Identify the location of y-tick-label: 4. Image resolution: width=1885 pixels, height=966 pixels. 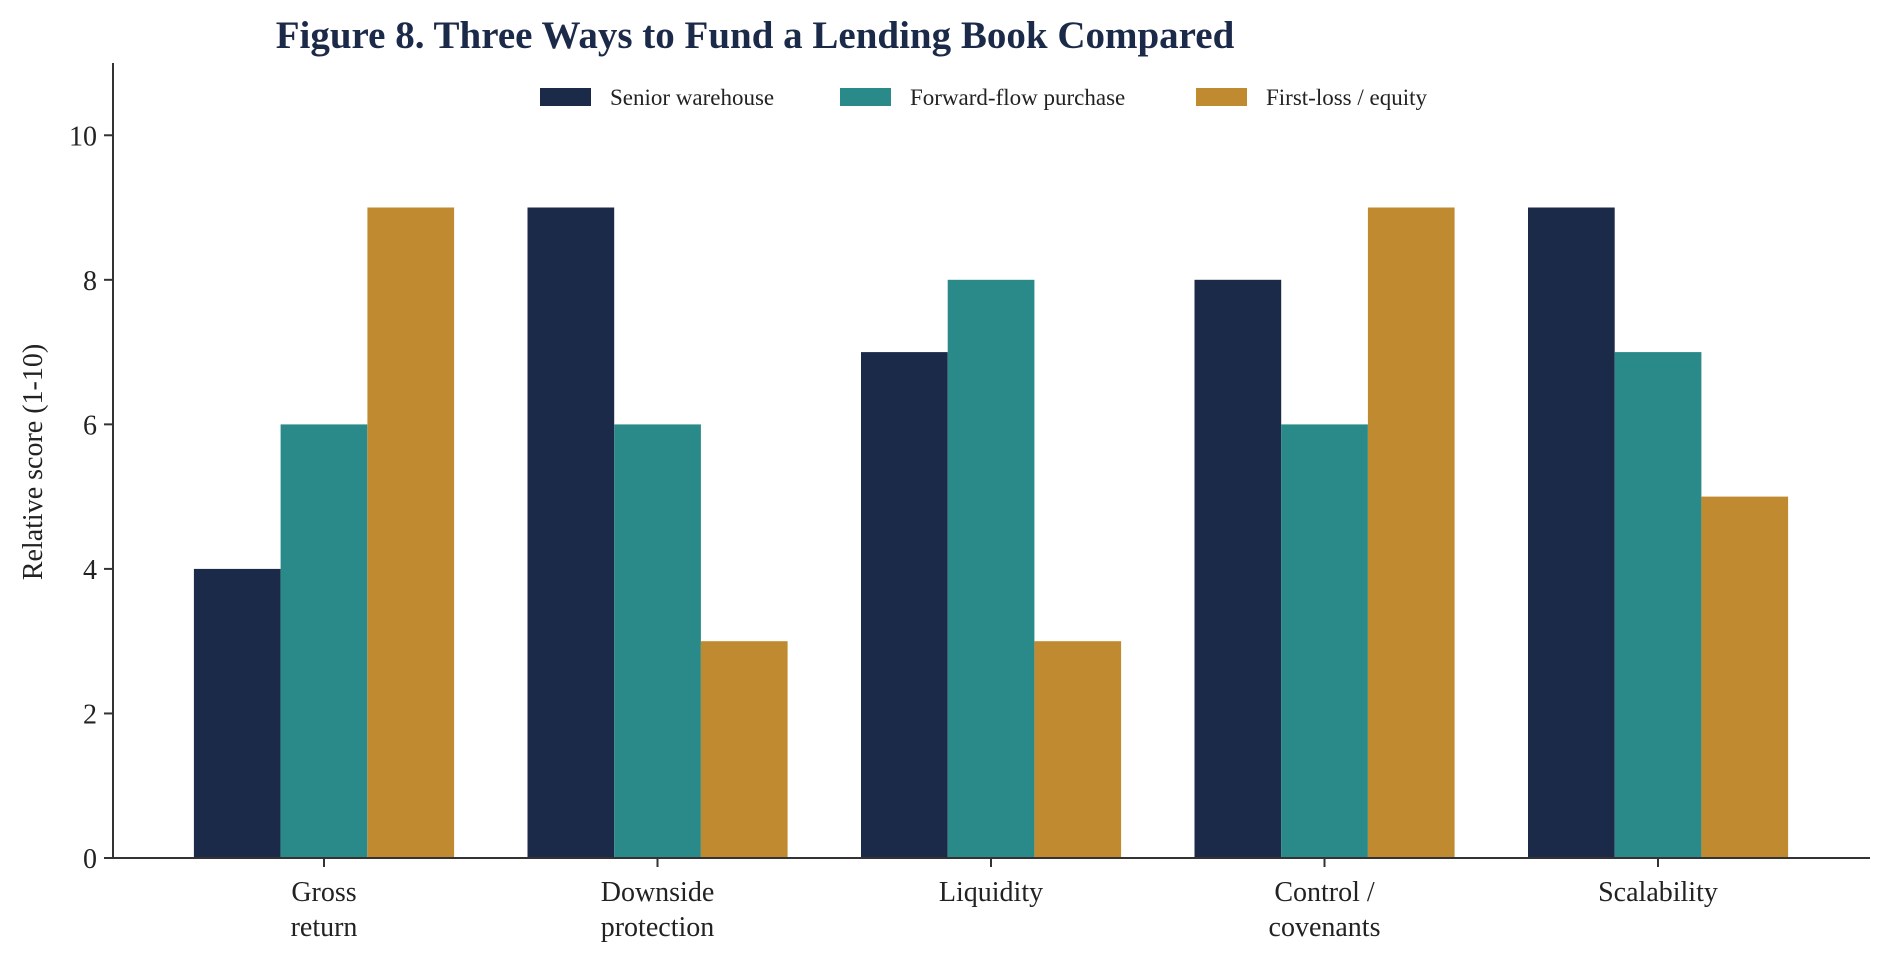
(90, 570).